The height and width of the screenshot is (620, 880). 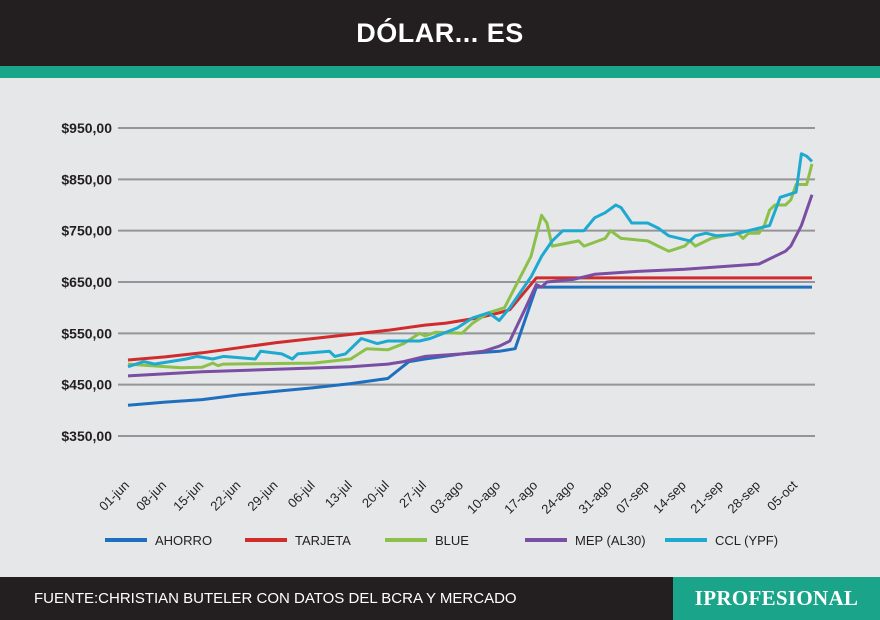 I want to click on x-tick-label: 07-sep, so click(x=632, y=497).